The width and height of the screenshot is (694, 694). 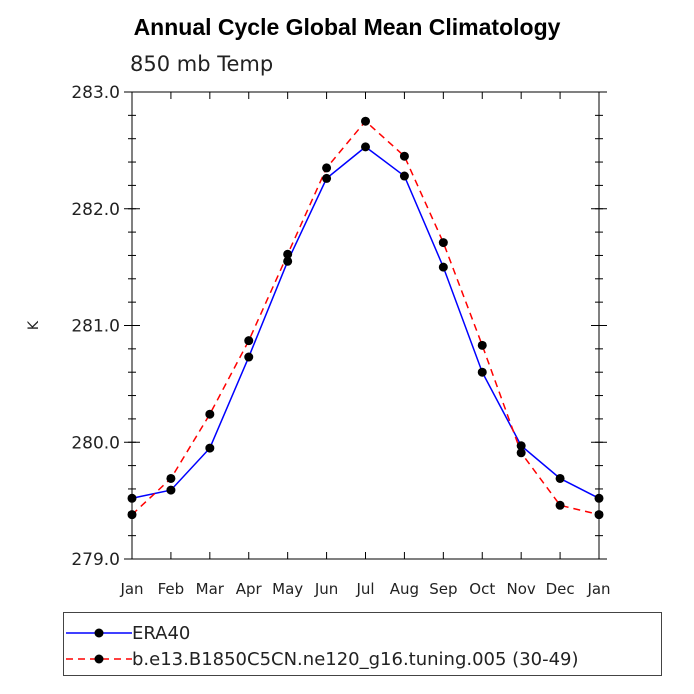 I want to click on y-tick-label: 279.0, so click(x=95, y=560).